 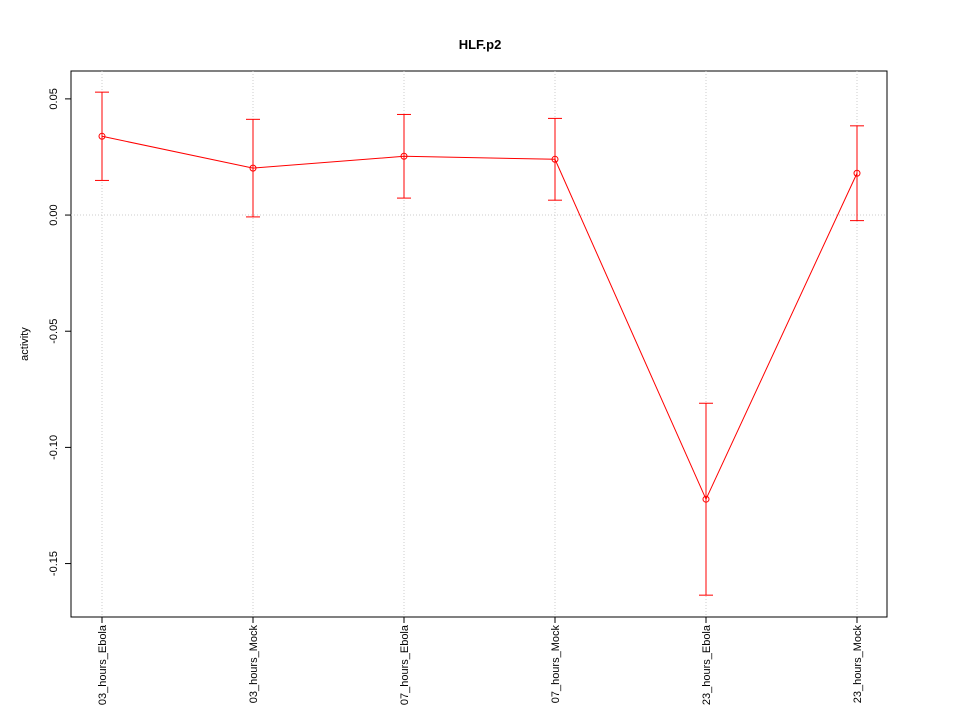 I want to click on y-tick-label: 0.00, so click(x=54, y=214).